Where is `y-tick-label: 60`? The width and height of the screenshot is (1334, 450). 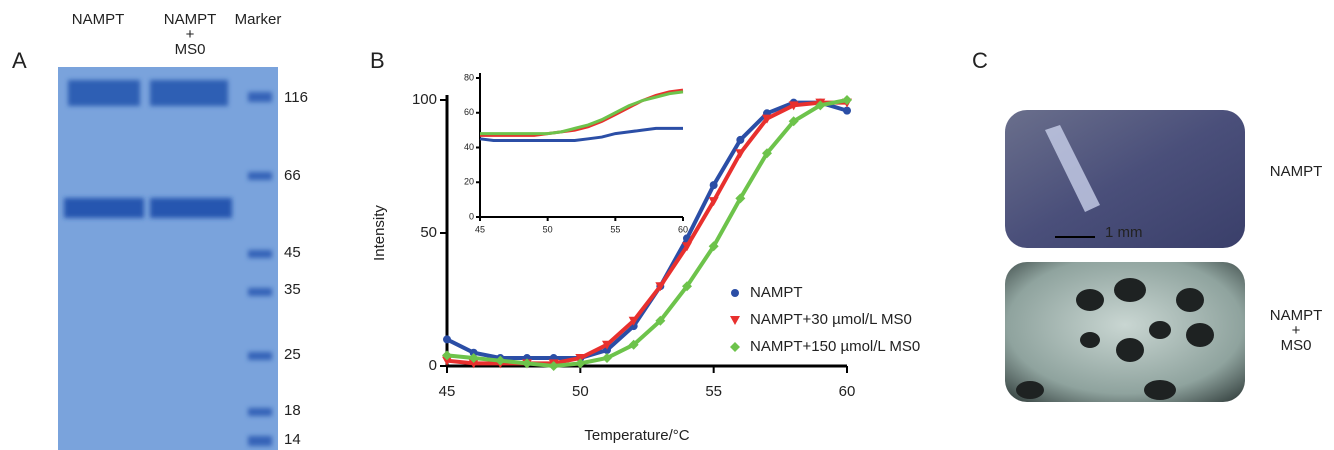
y-tick-label: 60 is located at coordinates (469, 112).